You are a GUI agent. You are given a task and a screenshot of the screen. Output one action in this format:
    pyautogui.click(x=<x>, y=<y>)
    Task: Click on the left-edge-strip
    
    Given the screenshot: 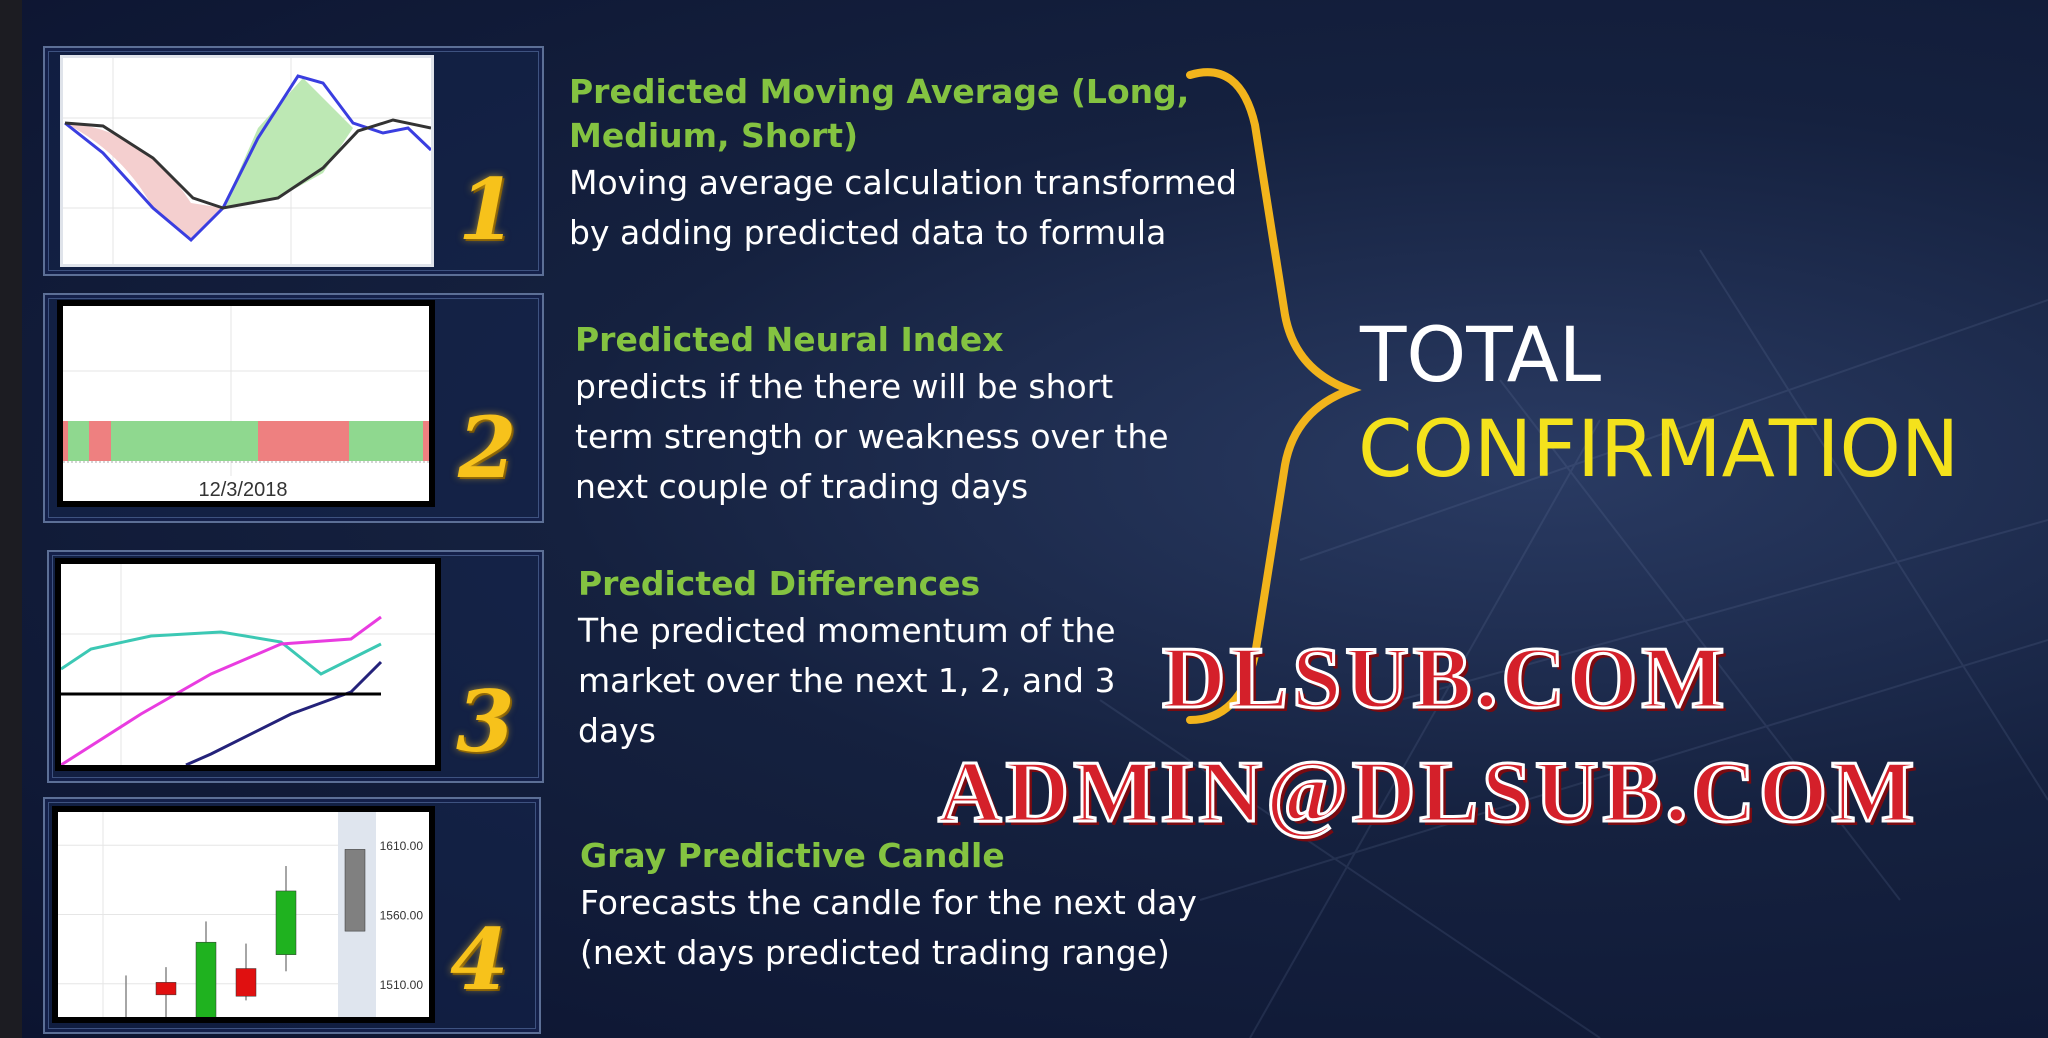 What is the action you would take?
    pyautogui.click(x=11, y=519)
    